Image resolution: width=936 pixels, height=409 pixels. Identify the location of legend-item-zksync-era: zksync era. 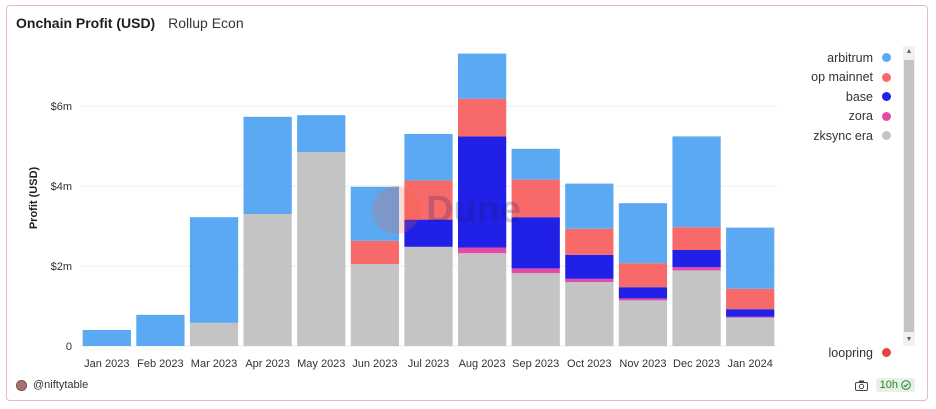
(826, 136).